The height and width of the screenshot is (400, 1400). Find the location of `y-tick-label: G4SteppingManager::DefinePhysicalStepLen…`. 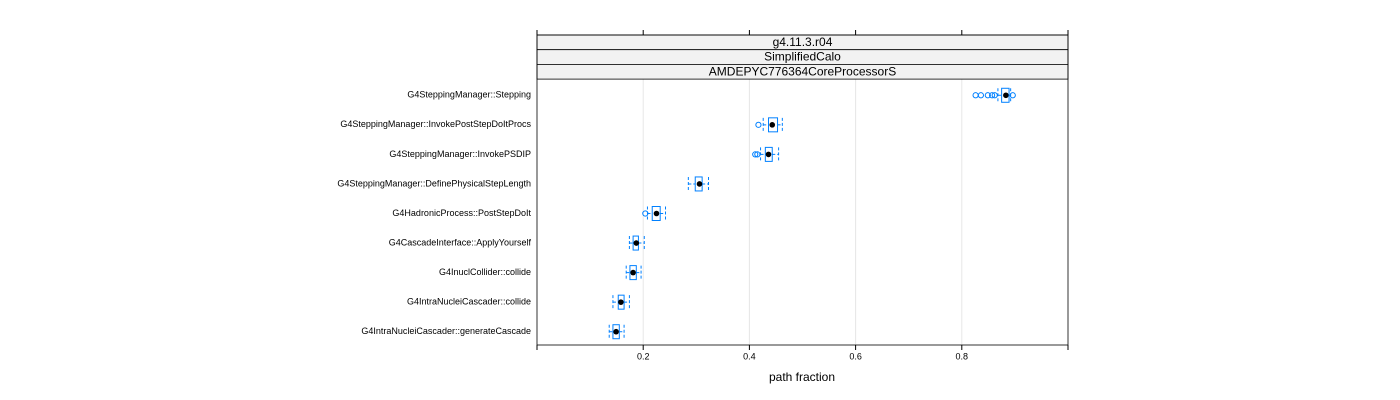

y-tick-label: G4SteppingManager::DefinePhysicalStepLen… is located at coordinates (434, 183).